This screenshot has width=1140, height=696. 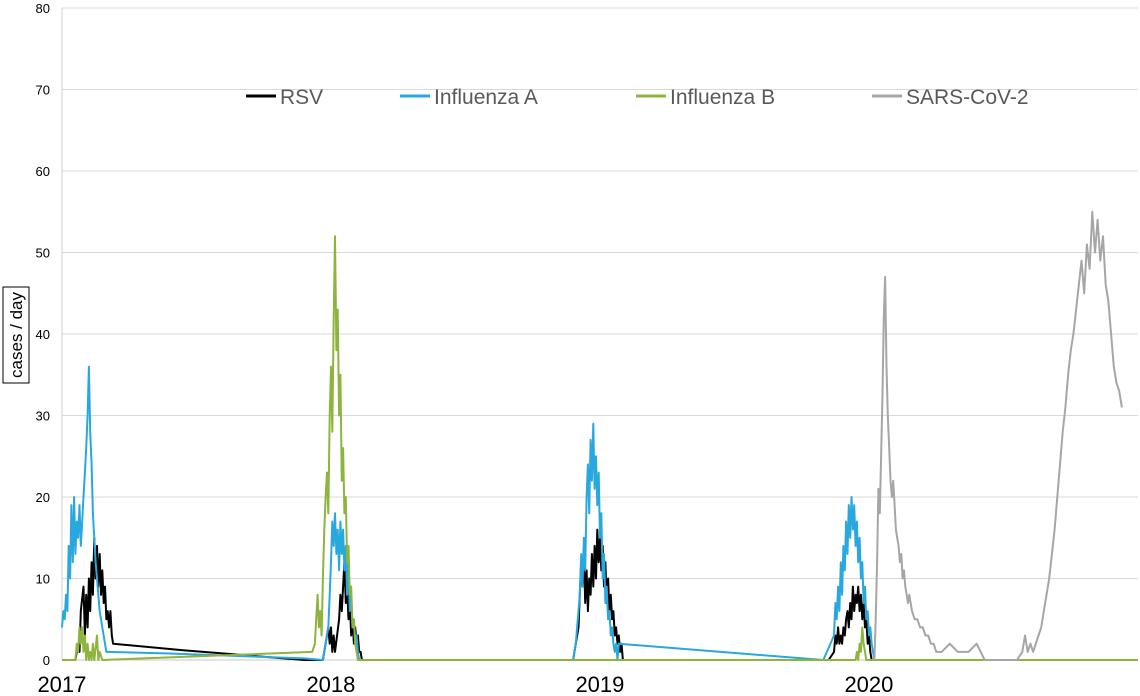 What do you see at coordinates (637, 97) in the screenshot?
I see `legend: RSV Influenza A Influenza B SARS-CoV-2` at bounding box center [637, 97].